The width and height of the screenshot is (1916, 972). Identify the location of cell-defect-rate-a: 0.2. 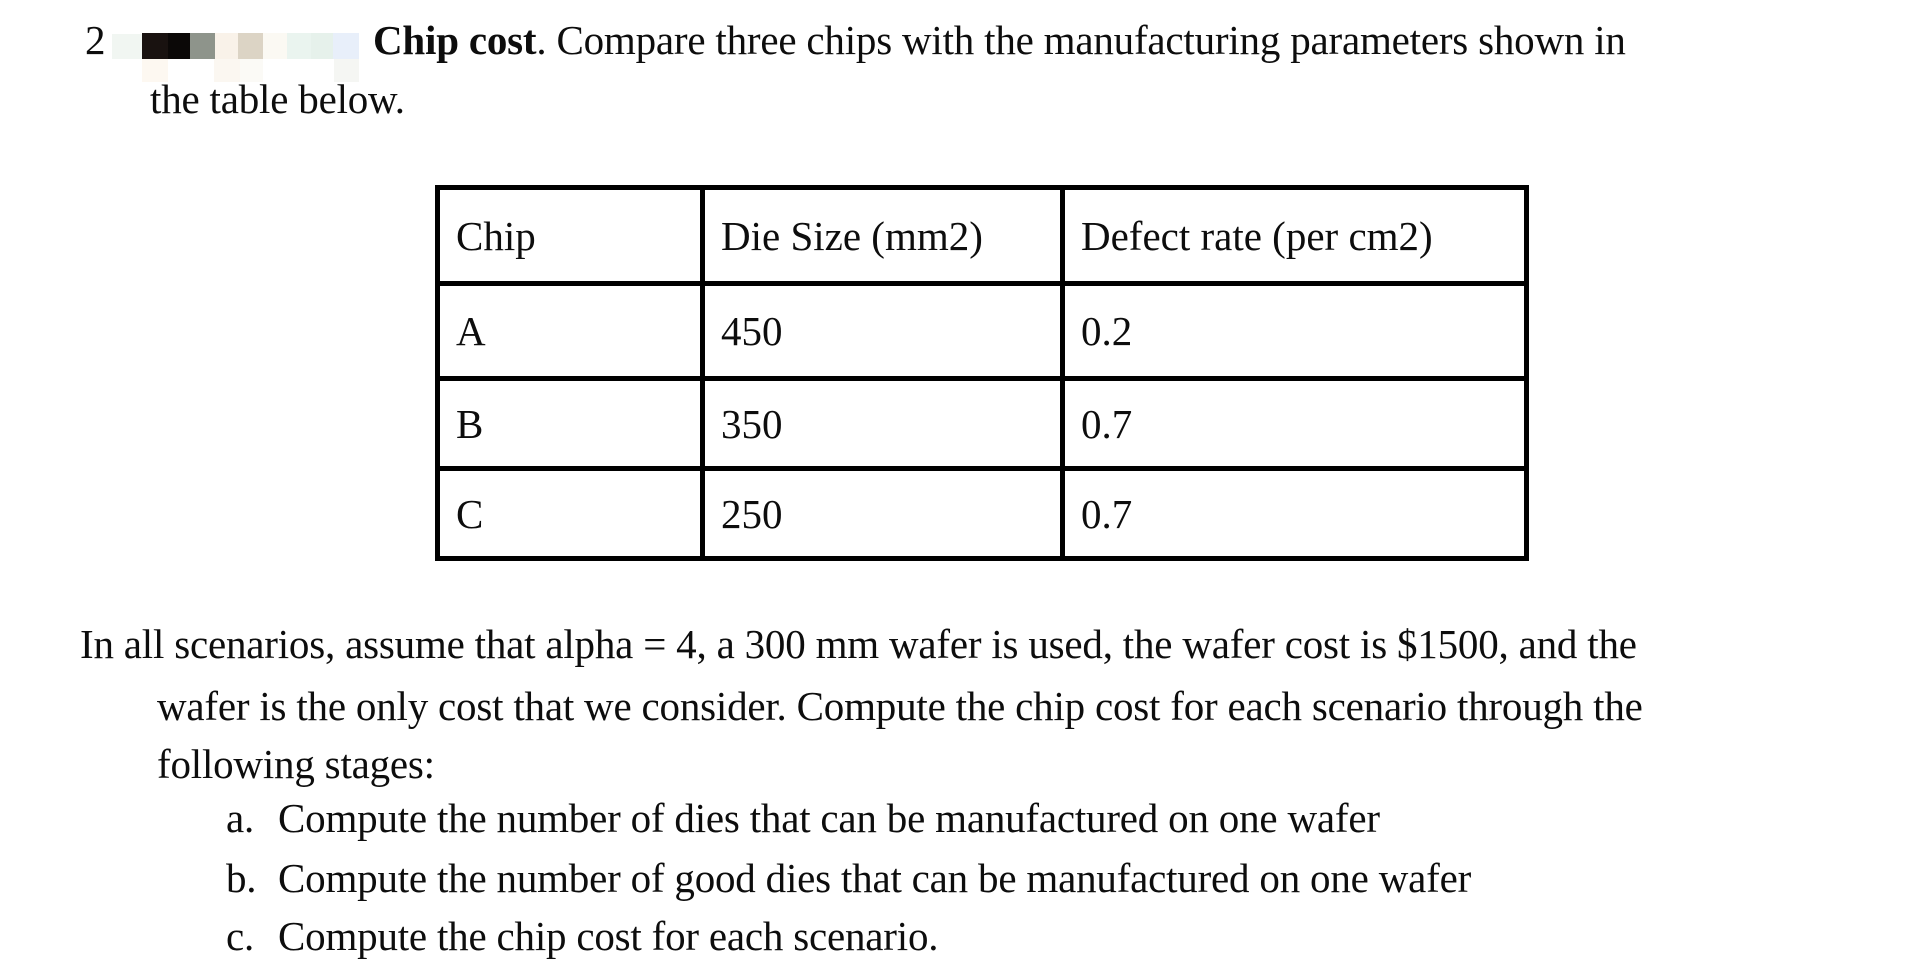
(1294, 331).